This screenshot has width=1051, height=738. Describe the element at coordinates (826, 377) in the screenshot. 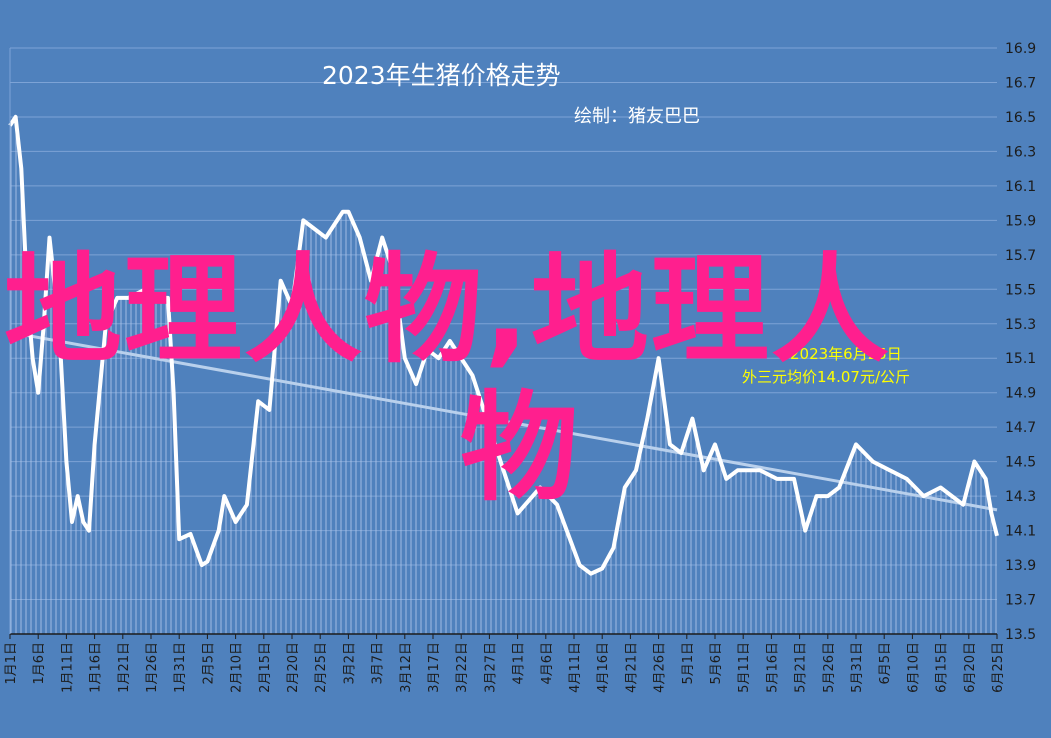

I see `annotation-price: 外三元均价14.07元/公斤` at that location.